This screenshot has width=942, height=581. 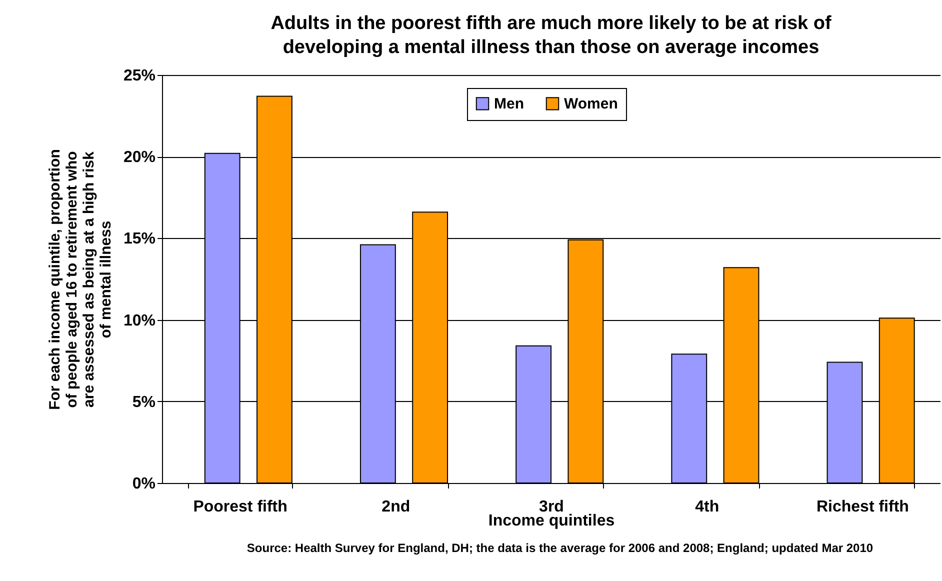 What do you see at coordinates (80, 279) in the screenshot?
I see `y-axis-title: For each income quintile, proportion of people aged 16 to retirement who are assessed as being at a high risk of mental illness` at bounding box center [80, 279].